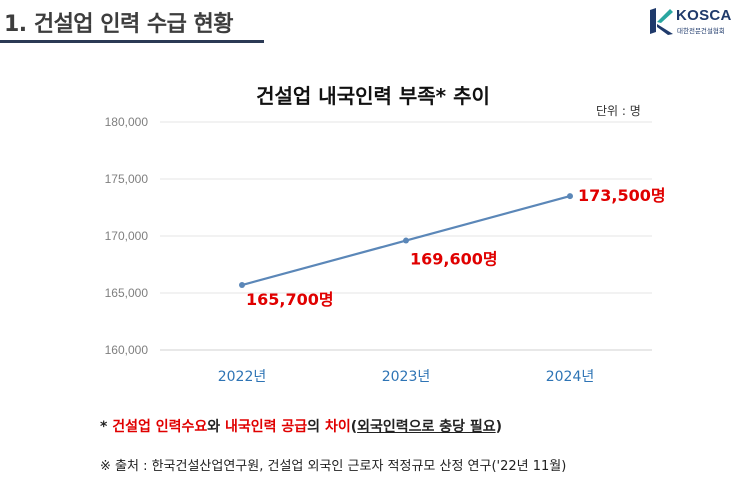 Image resolution: width=746 pixels, height=486 pixels. I want to click on footnote-prefix: *, so click(106, 427).